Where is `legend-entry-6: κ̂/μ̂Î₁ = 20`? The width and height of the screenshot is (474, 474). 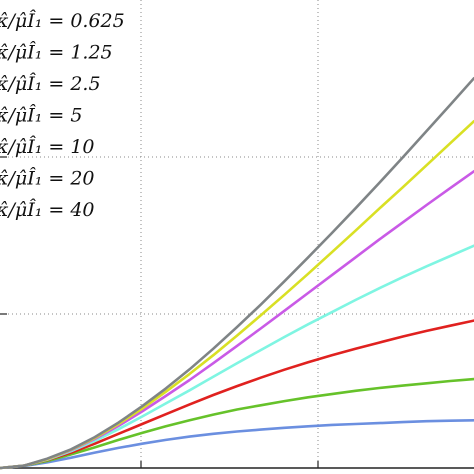
legend-entry-6: κ̂/μ̂Î₁ = 20 is located at coordinates (47, 178).